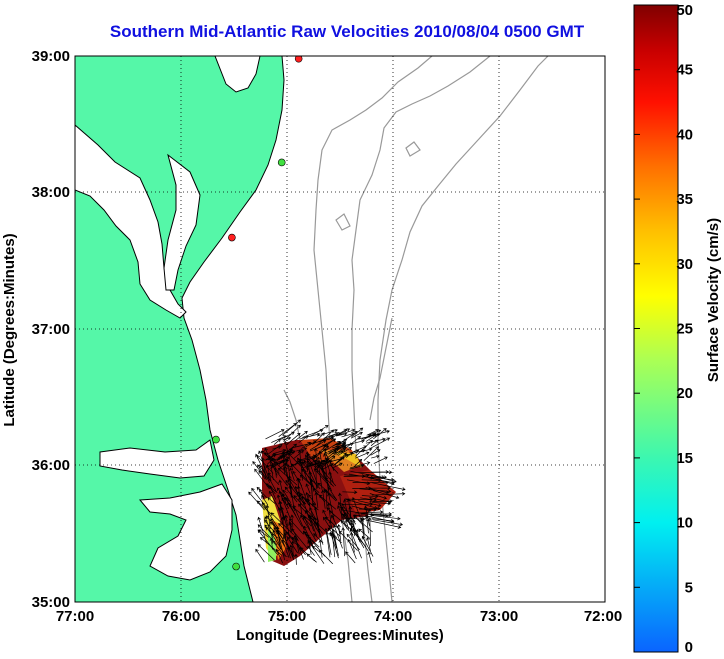 The image size is (724, 659). What do you see at coordinates (75, 616) in the screenshot?
I see `x-tick-label: 77:00` at bounding box center [75, 616].